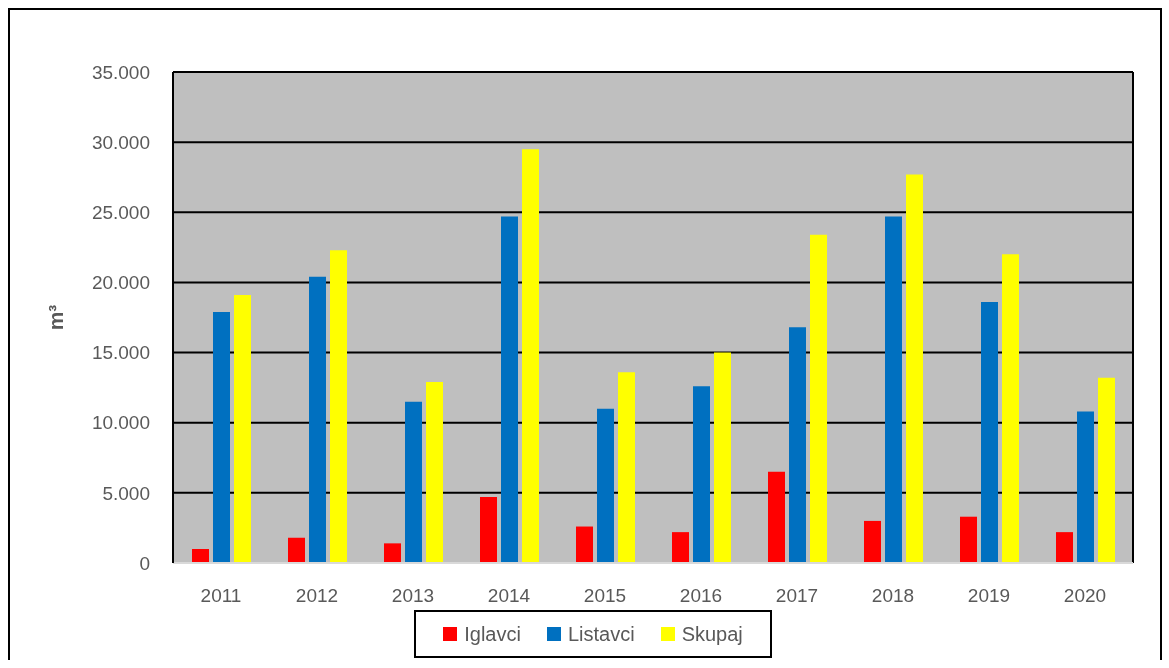  Describe the element at coordinates (144, 563) in the screenshot. I see `y-tick-label: 0` at that location.